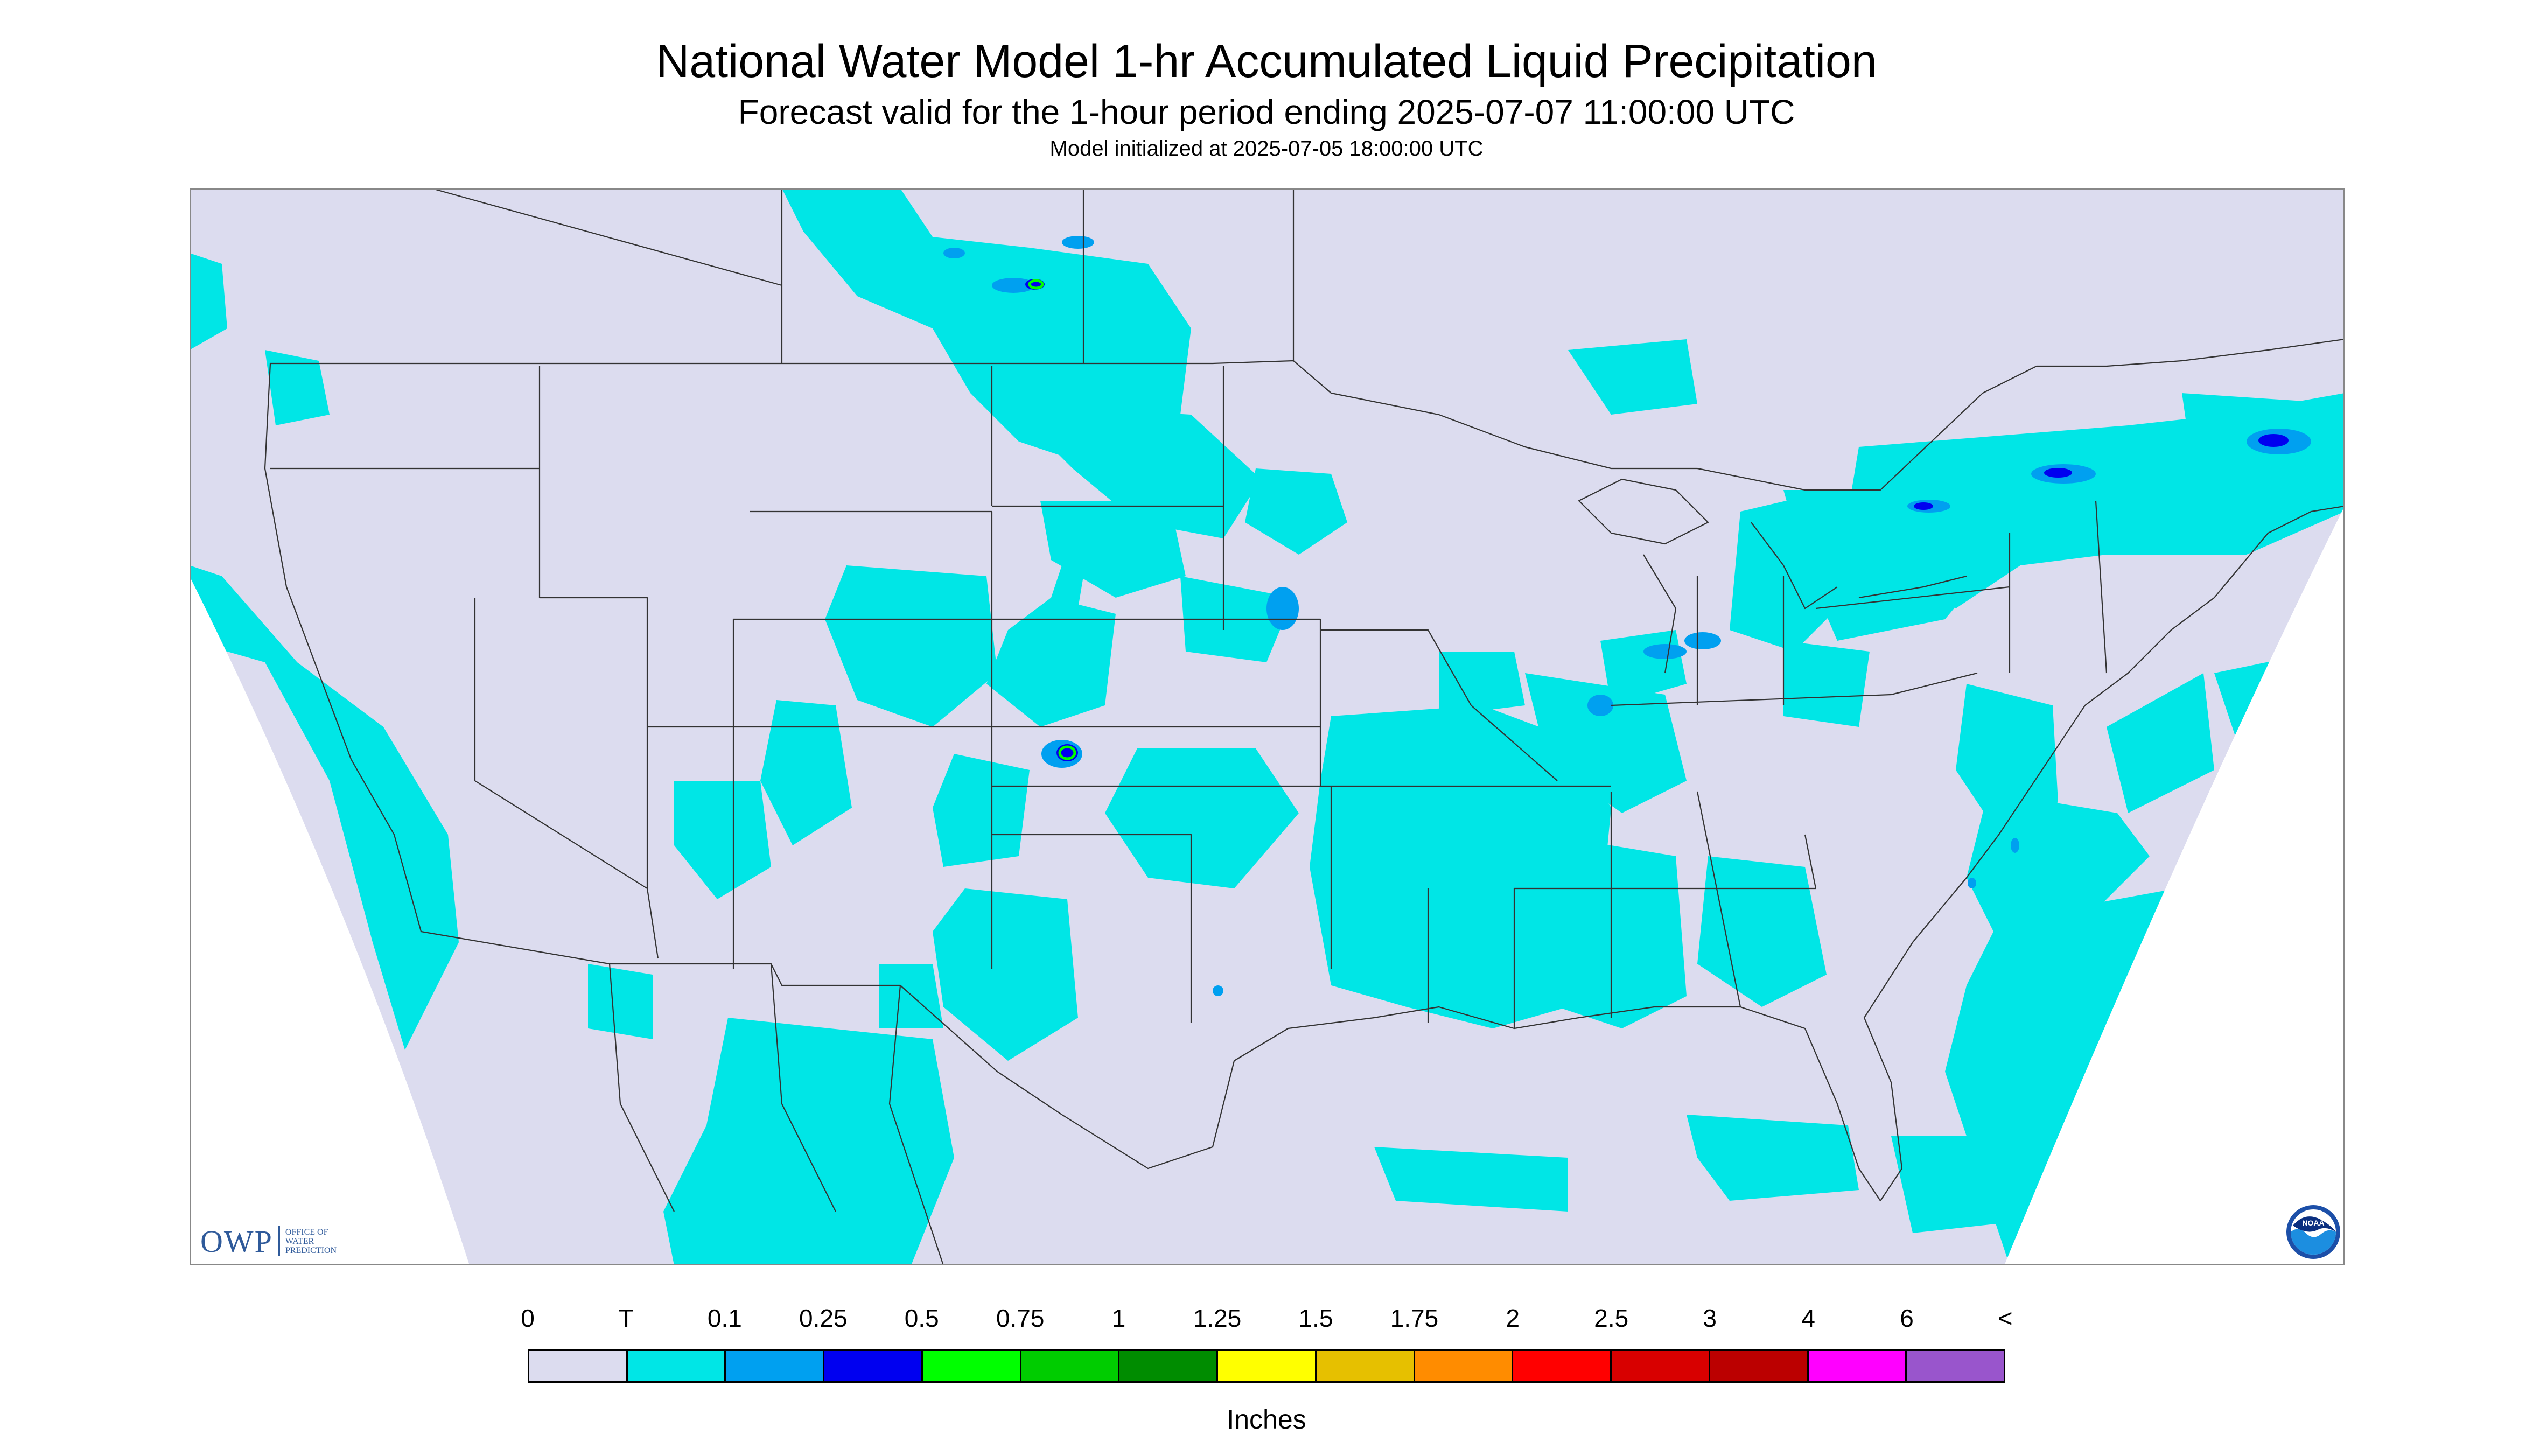  What do you see at coordinates (1414, 1318) in the screenshot?
I see `legend-tick-label: 1.75` at bounding box center [1414, 1318].